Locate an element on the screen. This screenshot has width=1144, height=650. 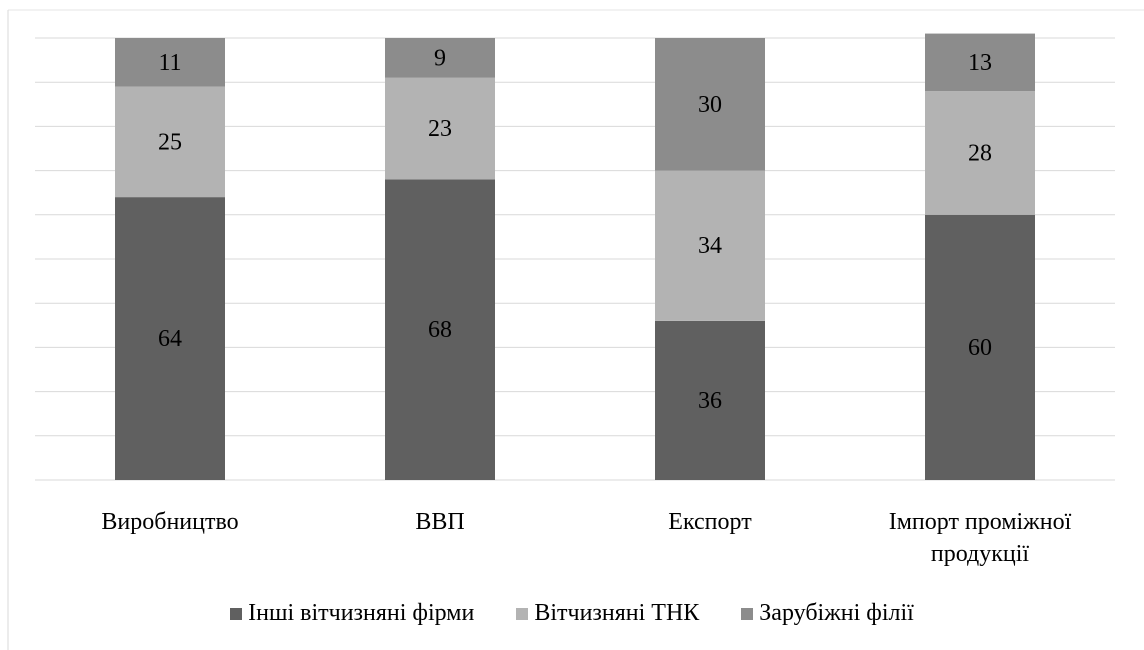
data-label: 28 is located at coordinates (980, 153).